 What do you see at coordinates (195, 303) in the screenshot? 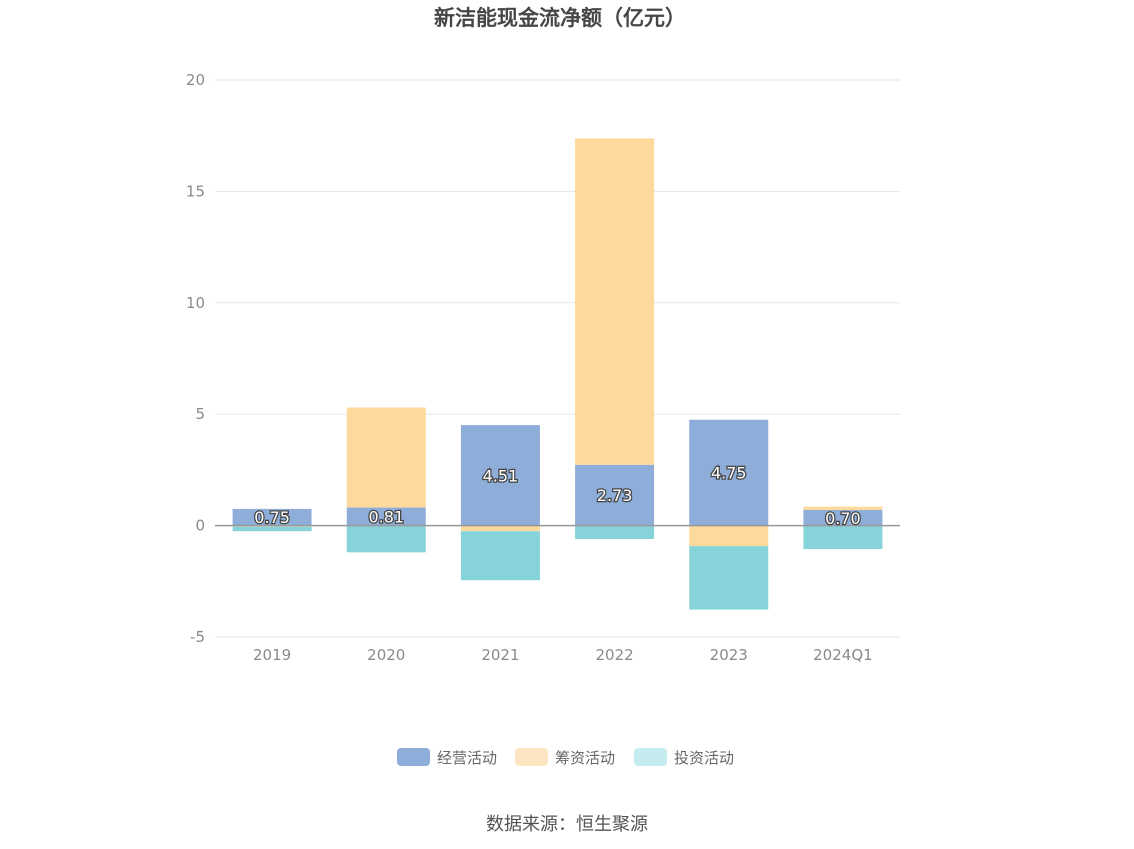
I see `y-tick-label: 10` at bounding box center [195, 303].